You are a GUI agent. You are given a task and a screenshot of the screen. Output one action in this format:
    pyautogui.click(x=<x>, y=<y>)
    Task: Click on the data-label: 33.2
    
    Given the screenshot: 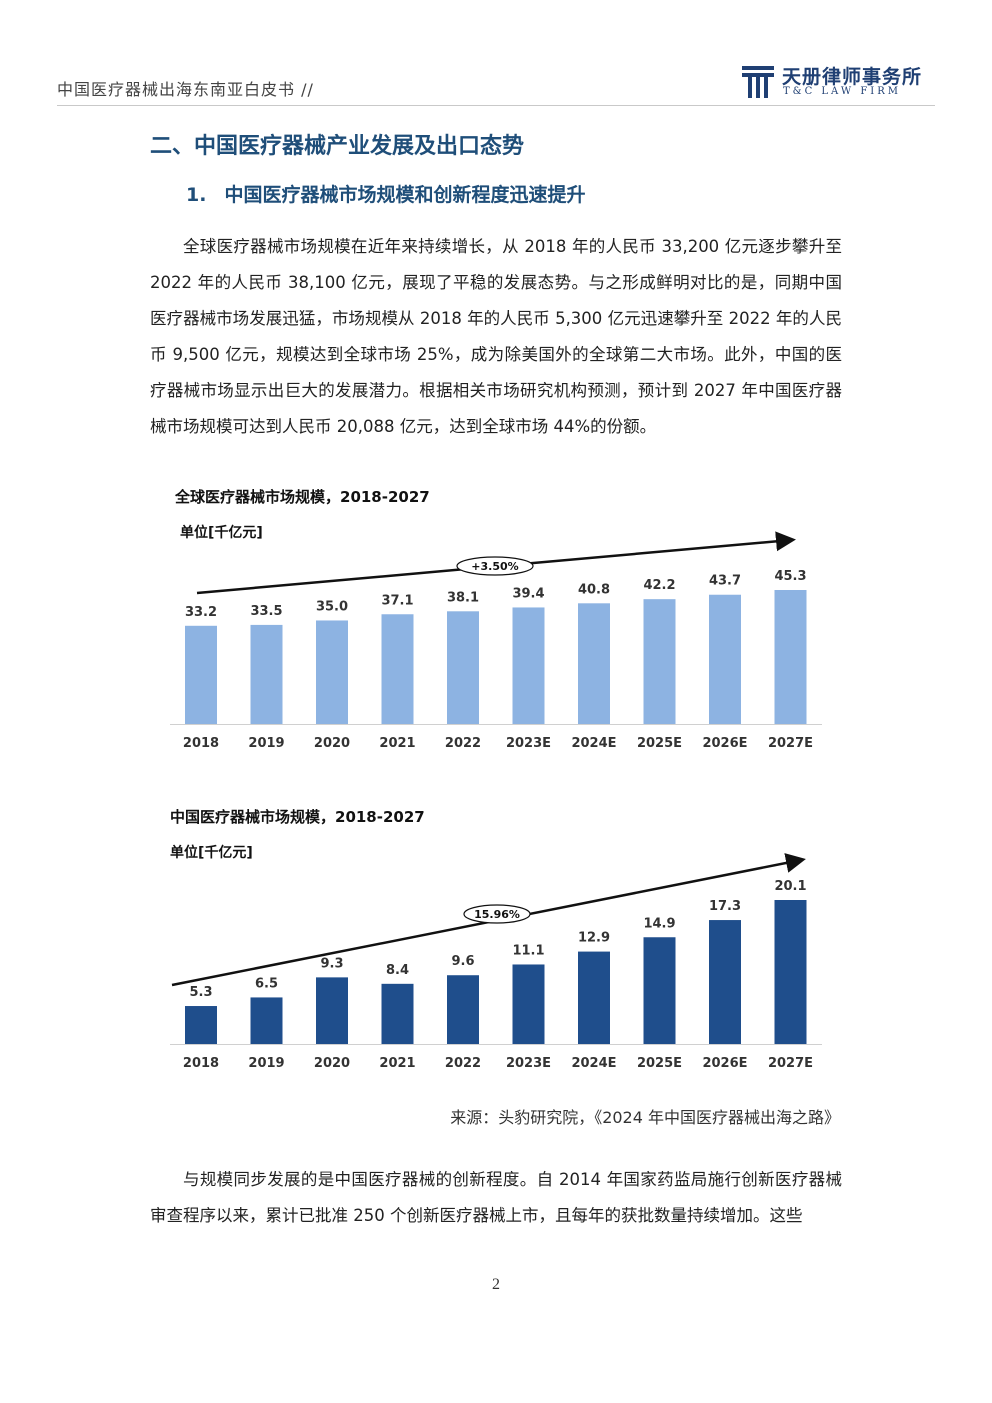 What is the action you would take?
    pyautogui.click(x=201, y=612)
    